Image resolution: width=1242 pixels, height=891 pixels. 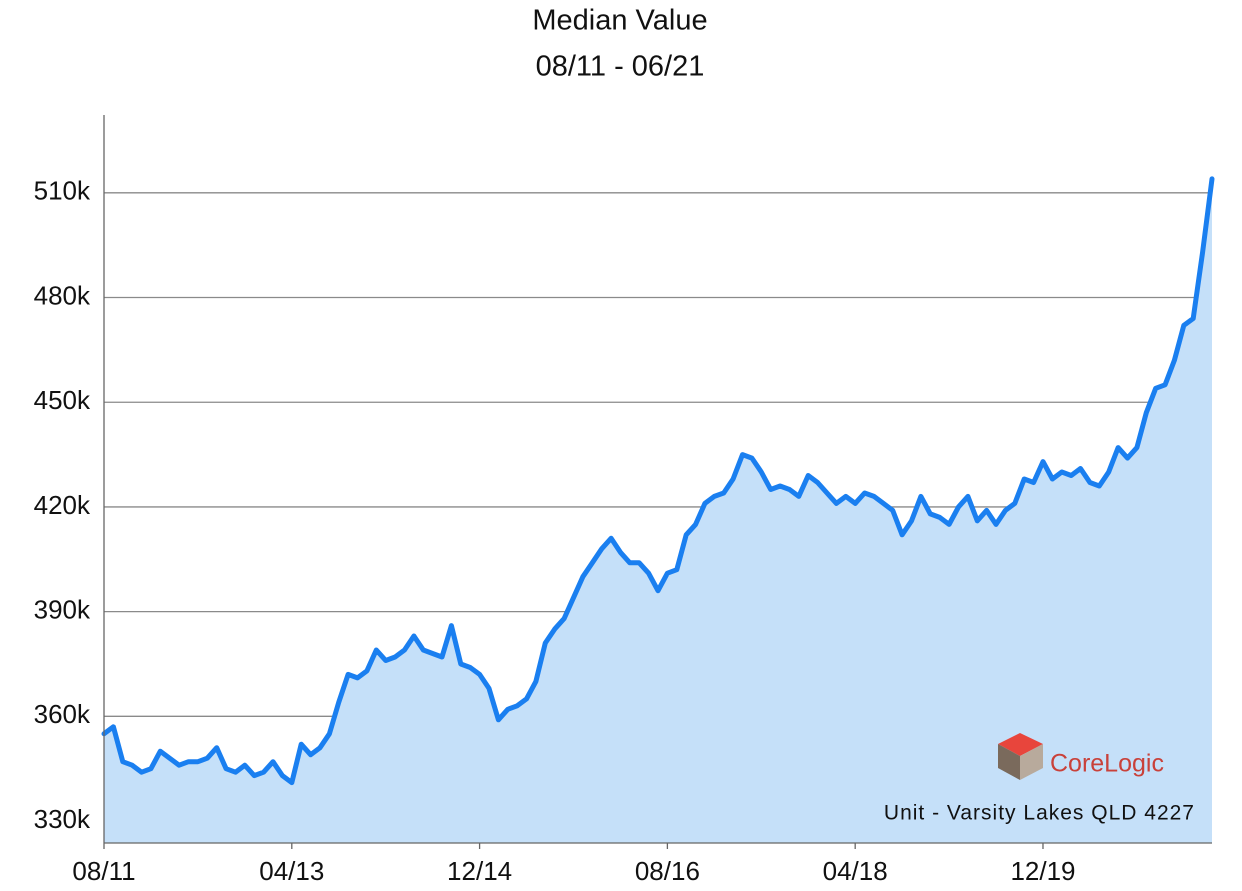 I want to click on chart-title: Median Value, so click(x=619, y=21).